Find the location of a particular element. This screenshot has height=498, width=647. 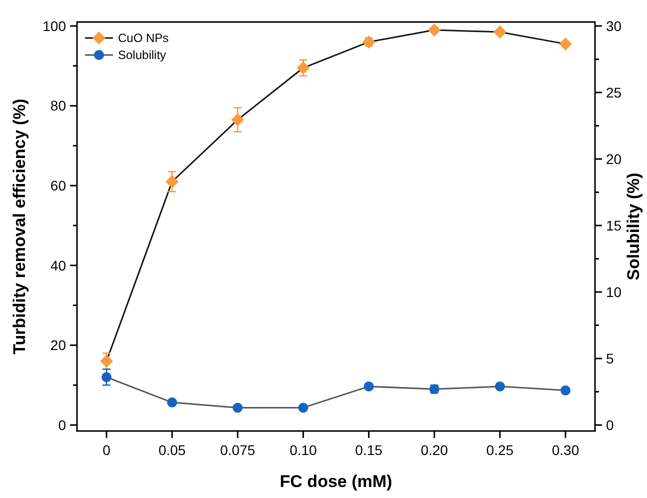

legend-label: Solubility is located at coordinates (142, 55).